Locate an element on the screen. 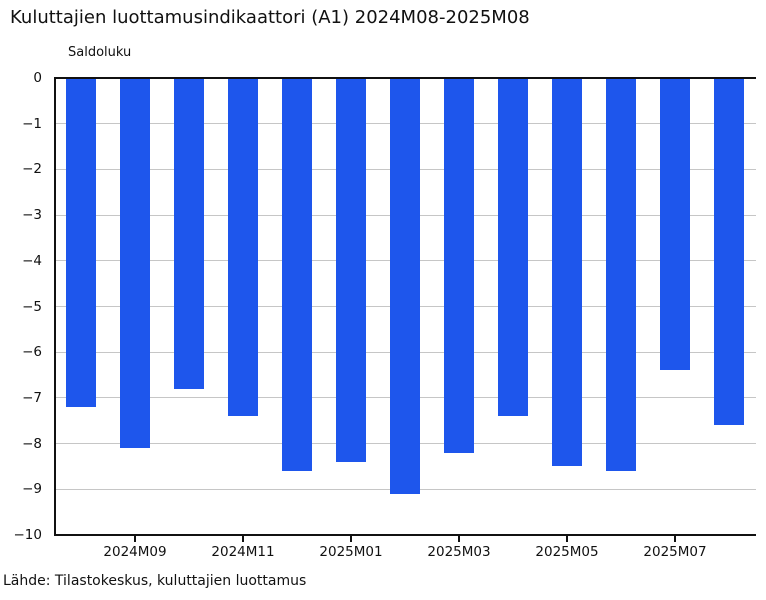 The image size is (766, 600). y-tick-label: −8 is located at coordinates (32, 443).